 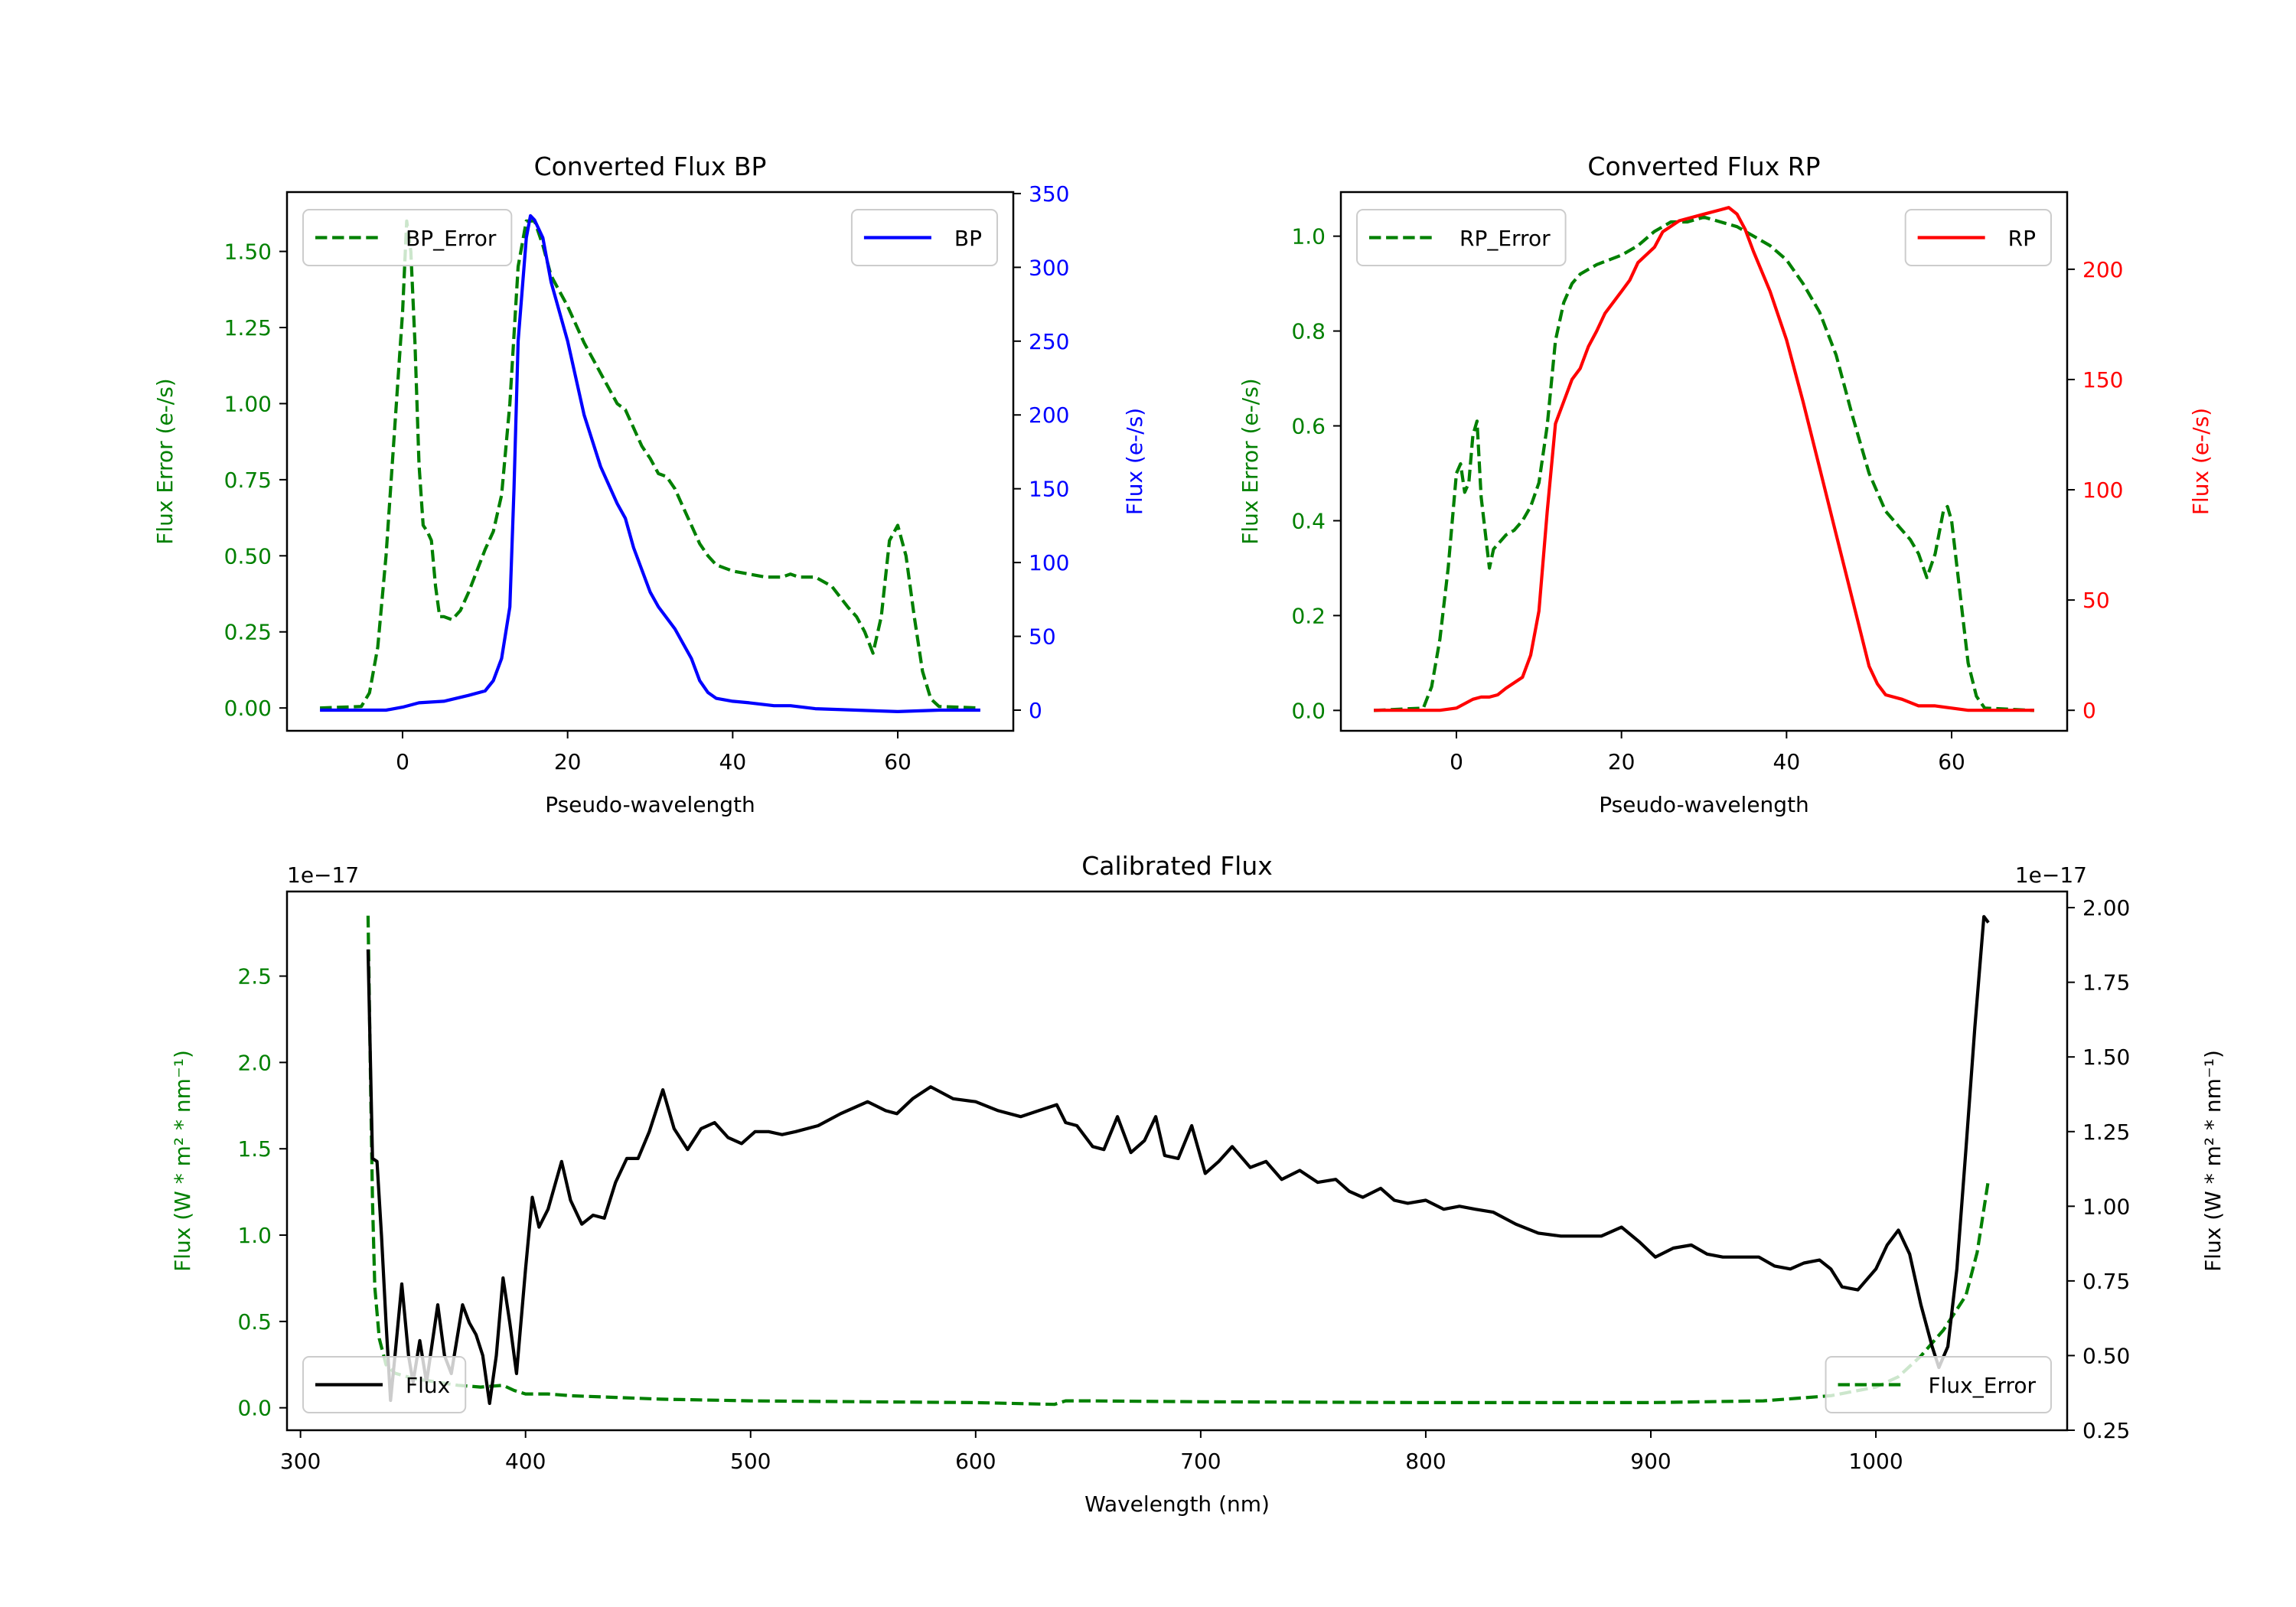 What do you see at coordinates (924, 237) in the screenshot?
I see `legend-bp: BP` at bounding box center [924, 237].